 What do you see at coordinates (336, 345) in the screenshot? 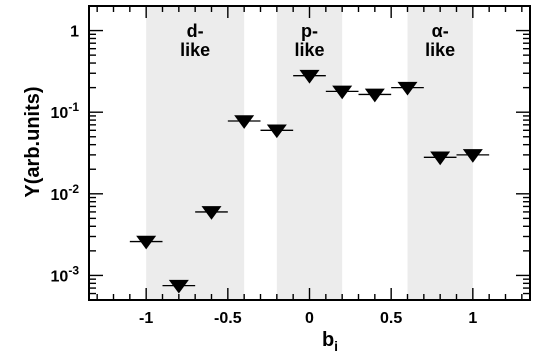
I see `x-axis-title-subscript: i` at bounding box center [336, 345].